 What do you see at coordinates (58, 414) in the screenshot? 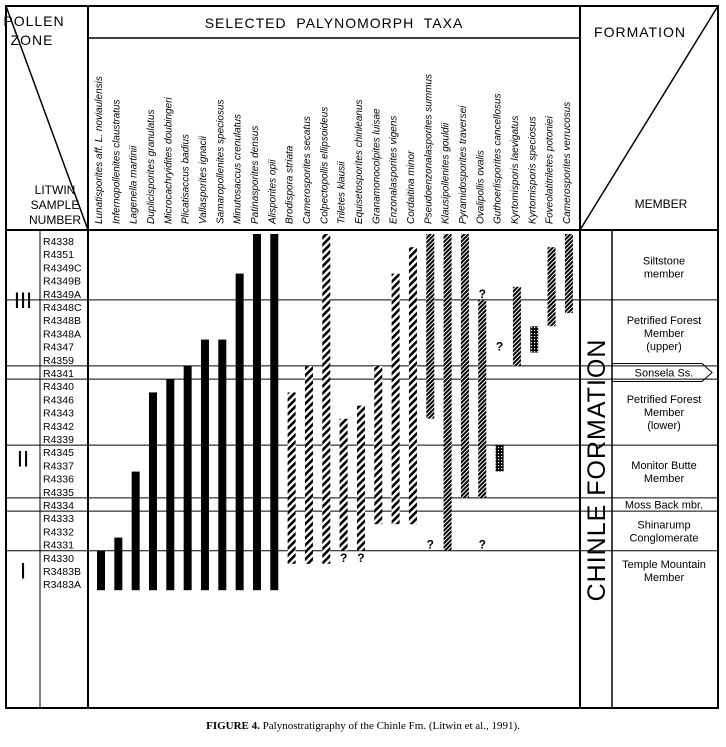
I see `sample-label: R4343` at bounding box center [58, 414].